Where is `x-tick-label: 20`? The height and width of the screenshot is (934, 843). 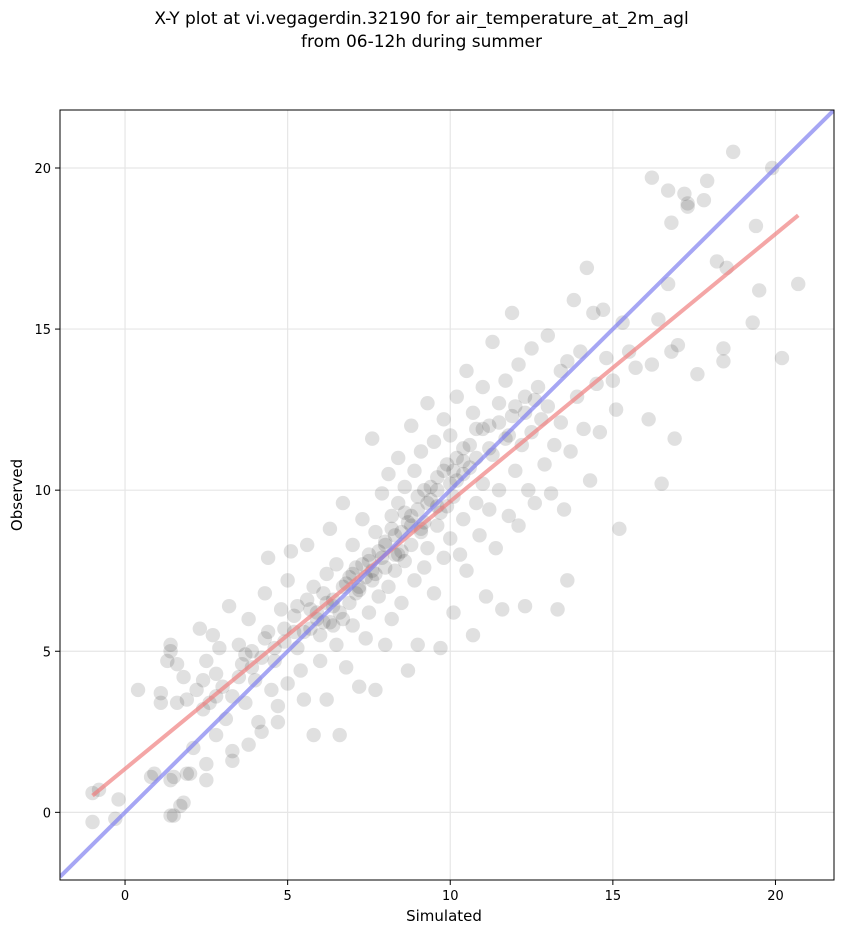
x-tick-label: 20 is located at coordinates (775, 896).